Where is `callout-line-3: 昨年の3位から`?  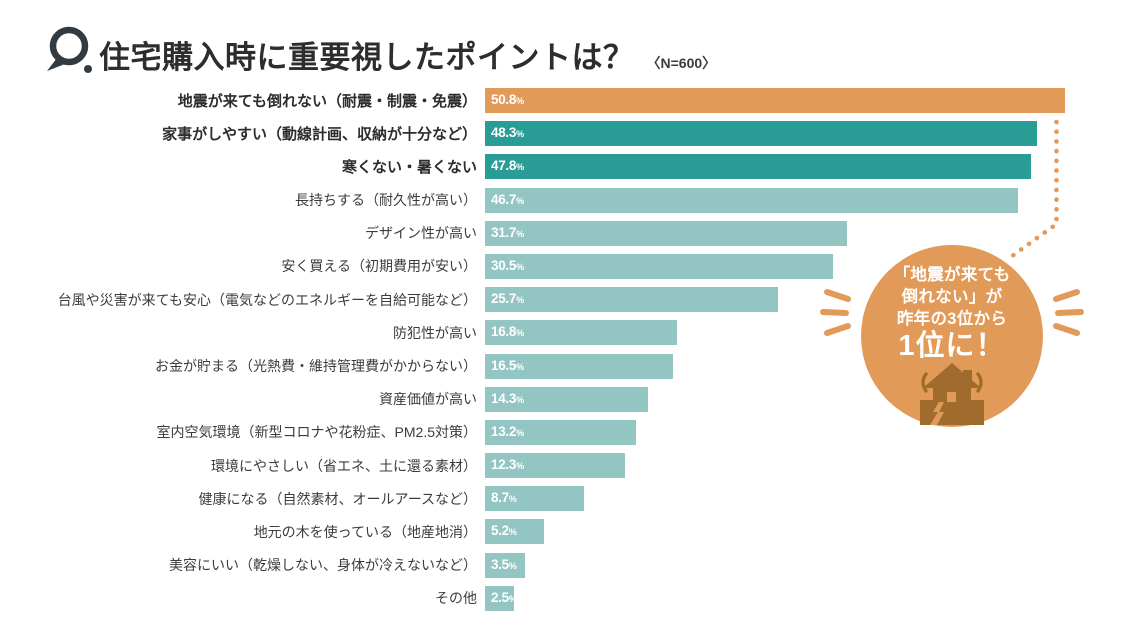 callout-line-3: 昨年の3位から is located at coordinates (952, 318).